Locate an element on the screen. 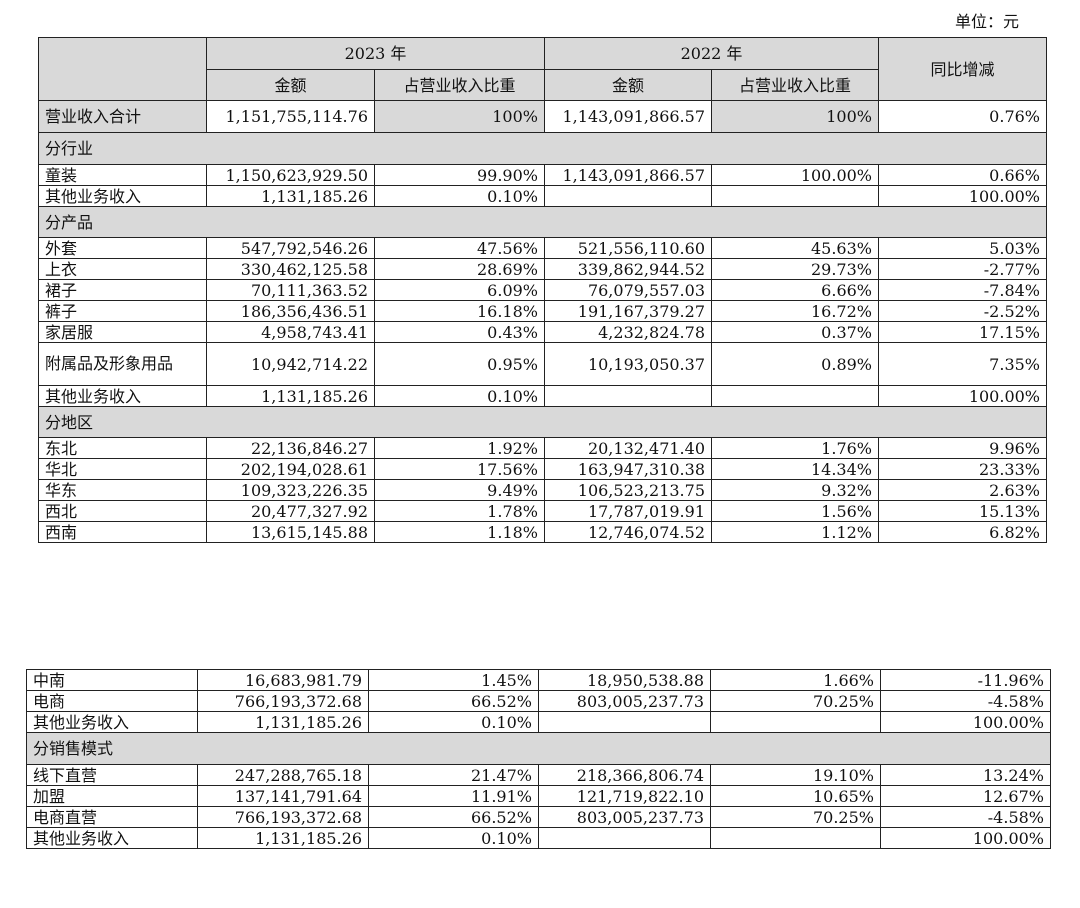  amount-2023: 247,288,765.18 is located at coordinates (283, 775).